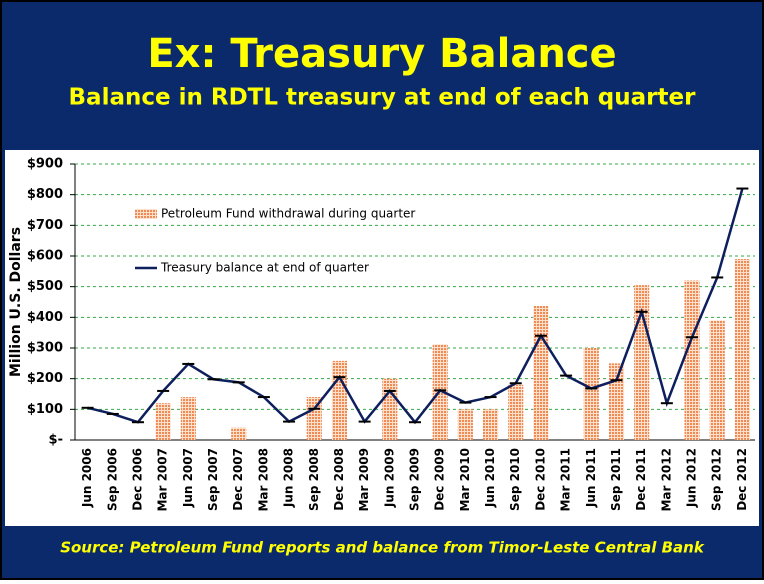  Describe the element at coordinates (264, 268) in the screenshot. I see `legend-label: Treasury balance at end of quarter` at that location.